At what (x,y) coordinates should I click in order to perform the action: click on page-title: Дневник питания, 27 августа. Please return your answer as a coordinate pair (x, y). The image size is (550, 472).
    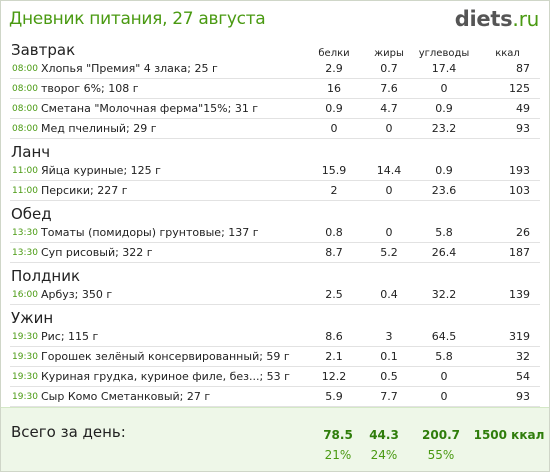
    Looking at the image, I should click on (137, 19).